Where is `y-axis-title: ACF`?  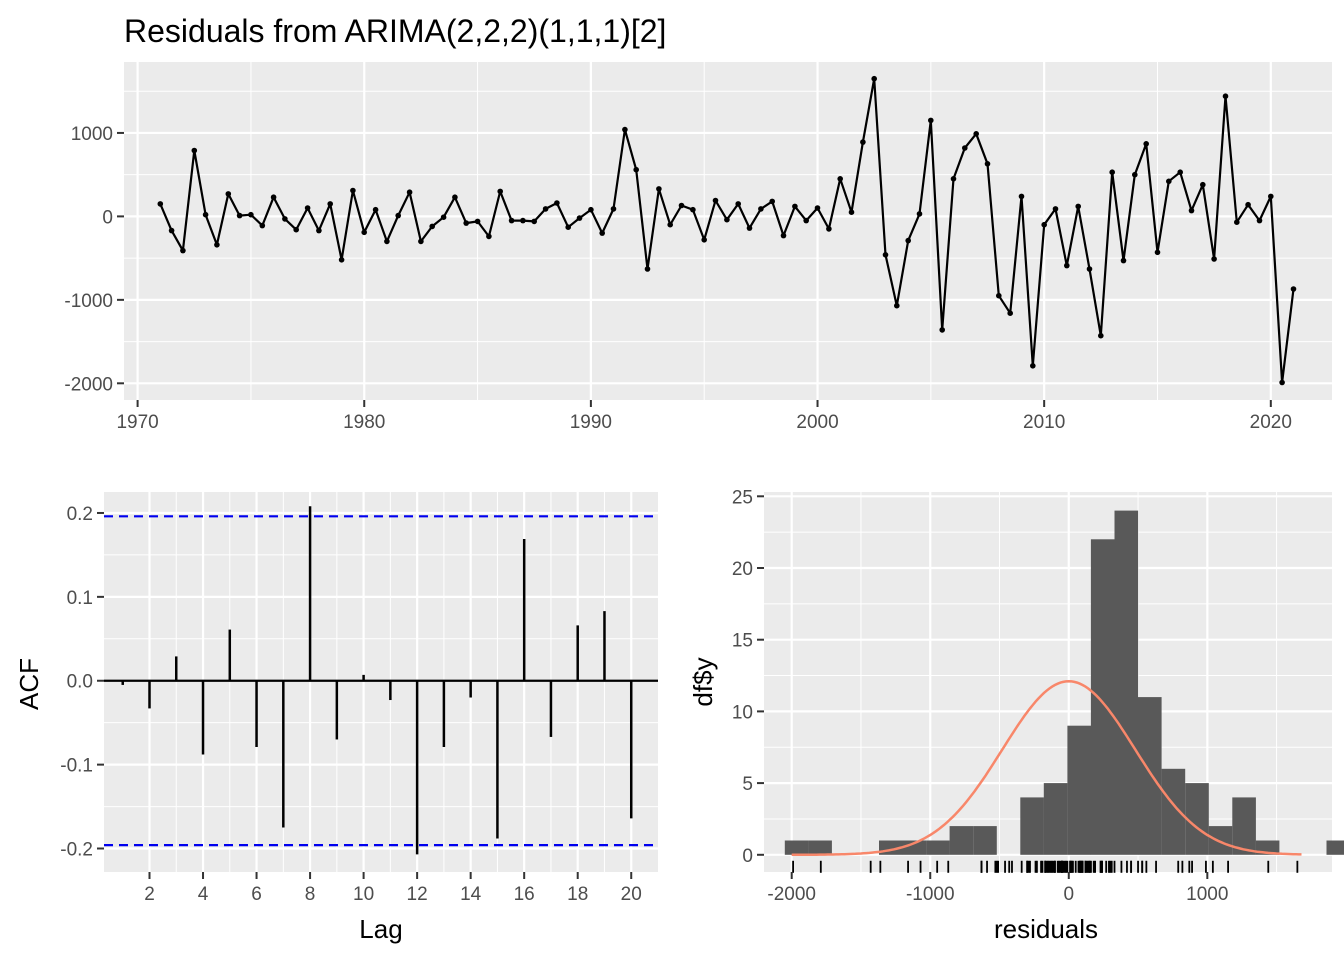
y-axis-title: ACF is located at coordinates (29, 684).